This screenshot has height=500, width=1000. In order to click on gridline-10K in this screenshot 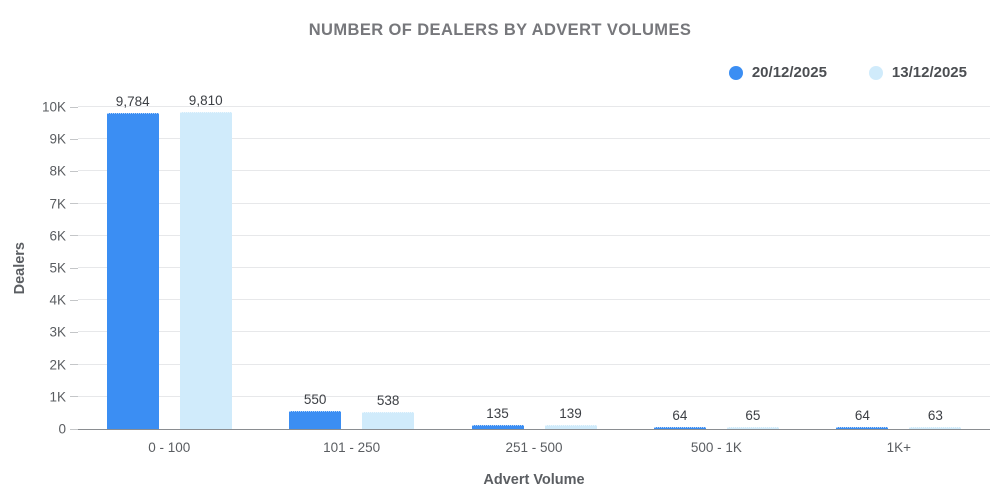, I will do `click(534, 106)`.